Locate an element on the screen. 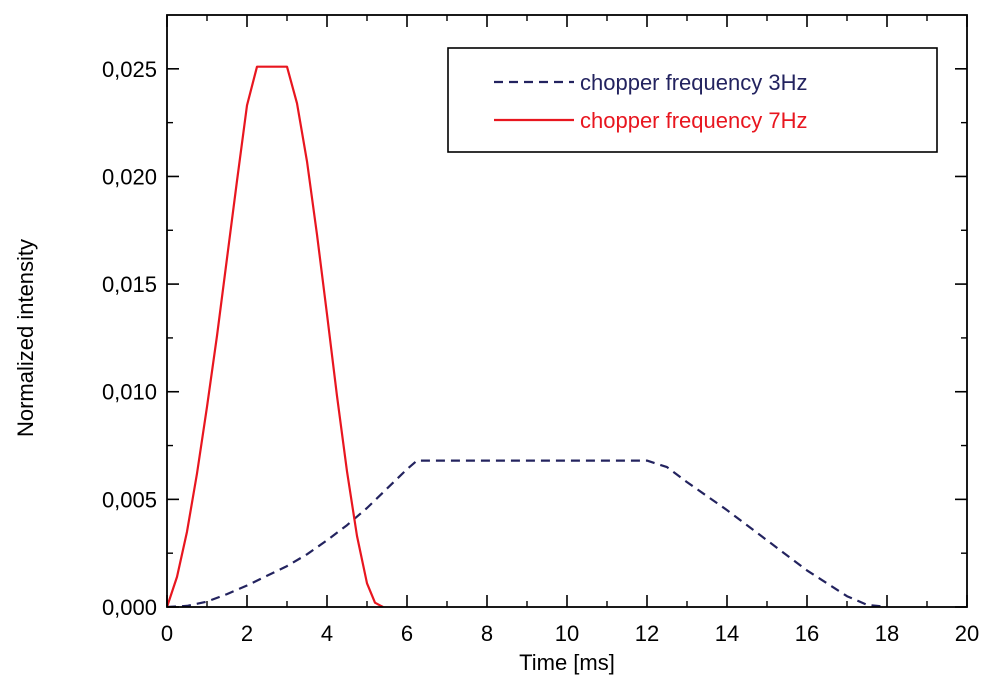 This screenshot has height=690, width=990. y-tick-label: 0,000 is located at coordinates (129, 607).